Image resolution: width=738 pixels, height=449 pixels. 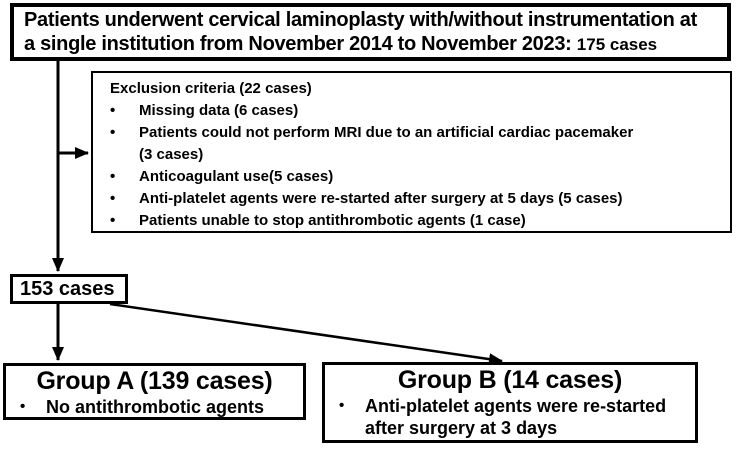 What do you see at coordinates (154, 381) in the screenshot?
I see `group-a-title: Group A (139 cases)` at bounding box center [154, 381].